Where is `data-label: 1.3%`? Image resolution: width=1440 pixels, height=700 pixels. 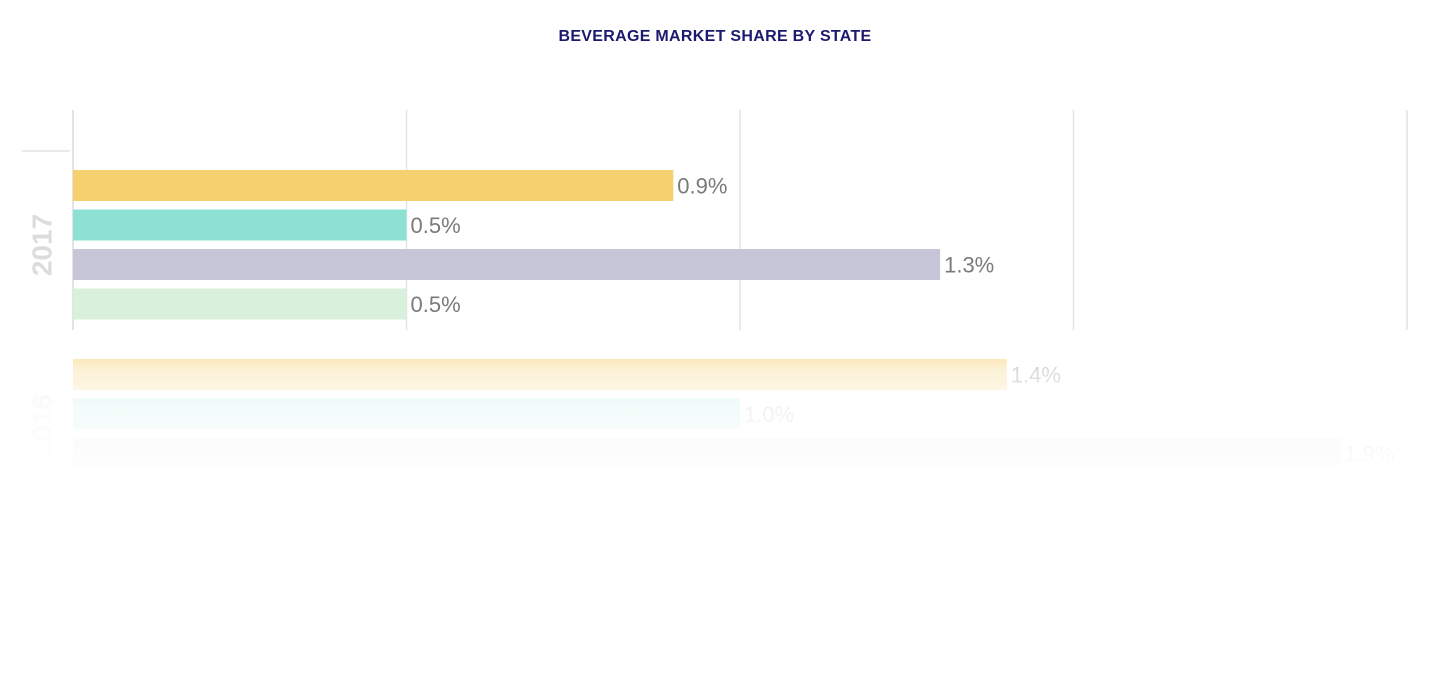
data-label: 1.3% is located at coordinates (969, 265).